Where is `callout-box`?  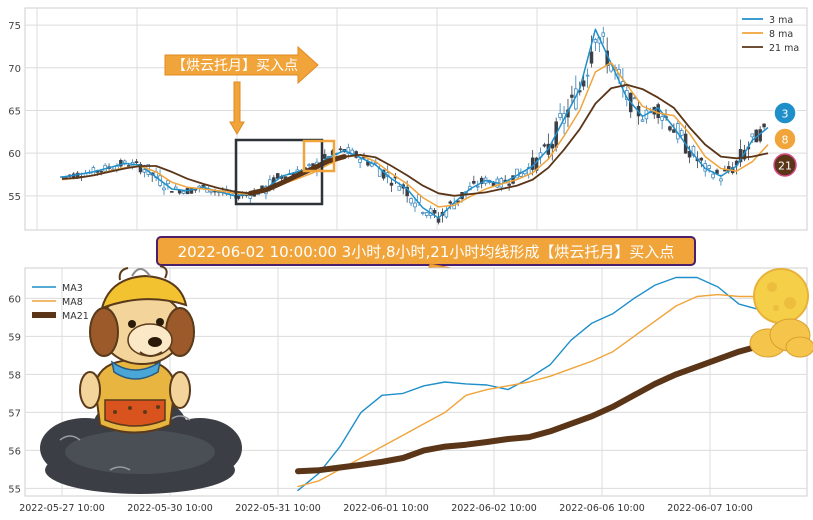
callout-box is located at coordinates (426, 251).